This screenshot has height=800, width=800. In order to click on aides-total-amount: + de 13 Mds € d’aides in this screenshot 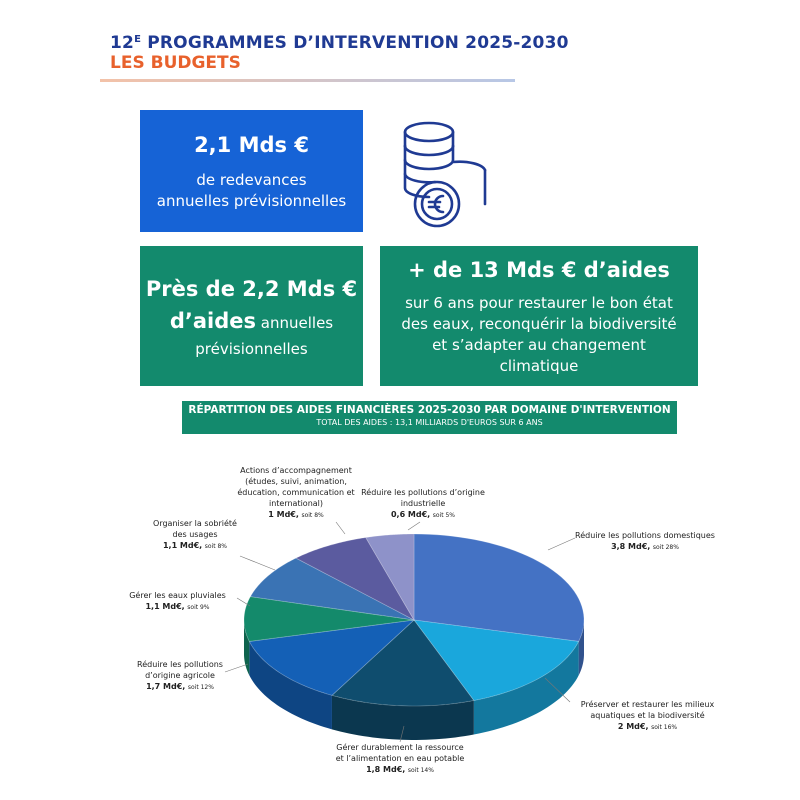, I will do `click(539, 270)`.